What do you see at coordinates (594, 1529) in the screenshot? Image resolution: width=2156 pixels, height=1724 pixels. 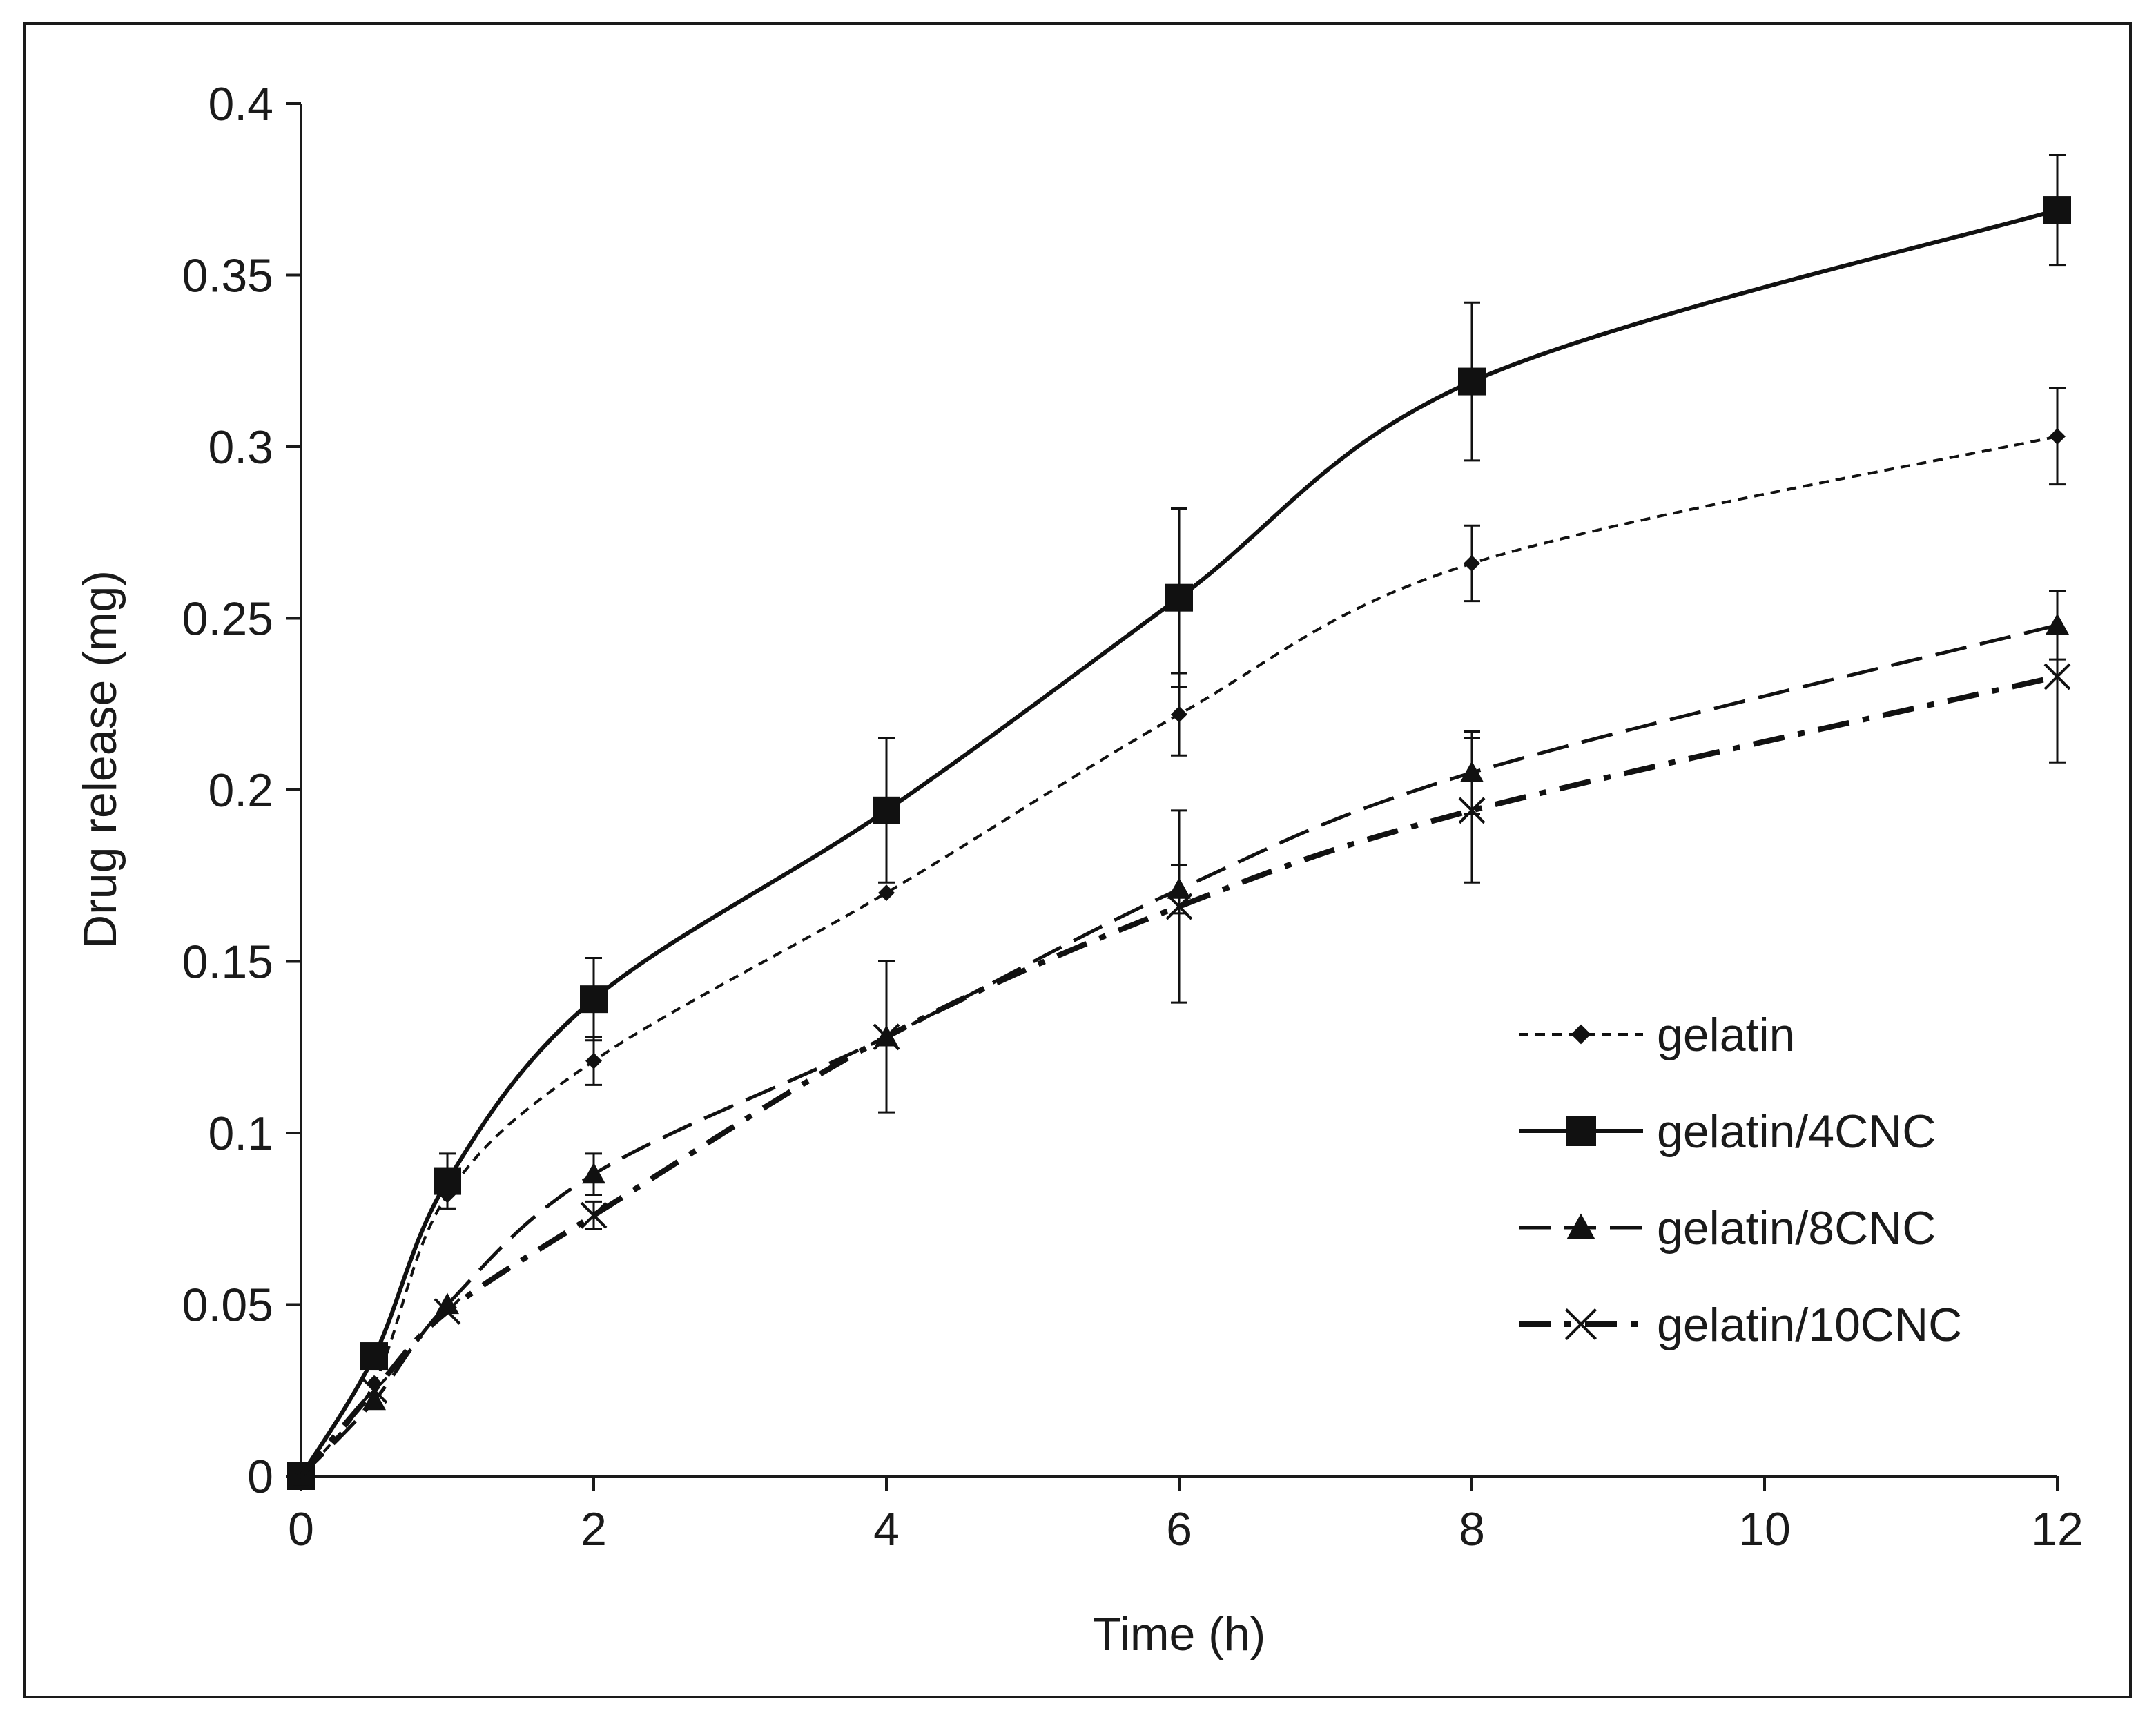 I see `x-tick-label: 2` at bounding box center [594, 1529].